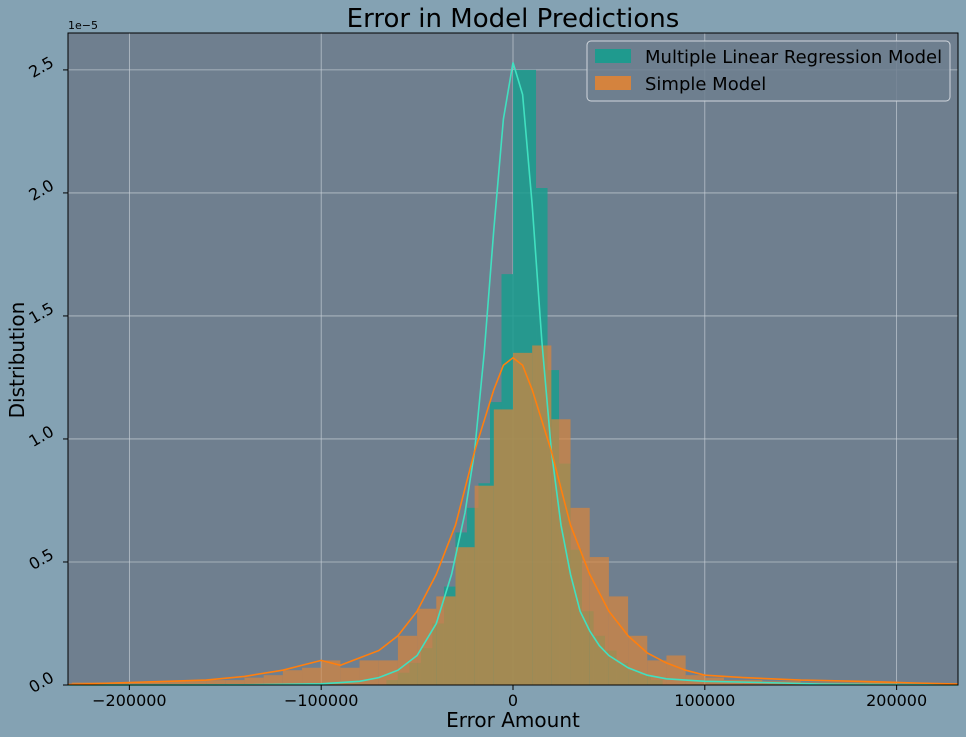  What do you see at coordinates (513, 700) in the screenshot?
I see `x-tick-label: 0` at bounding box center [513, 700].